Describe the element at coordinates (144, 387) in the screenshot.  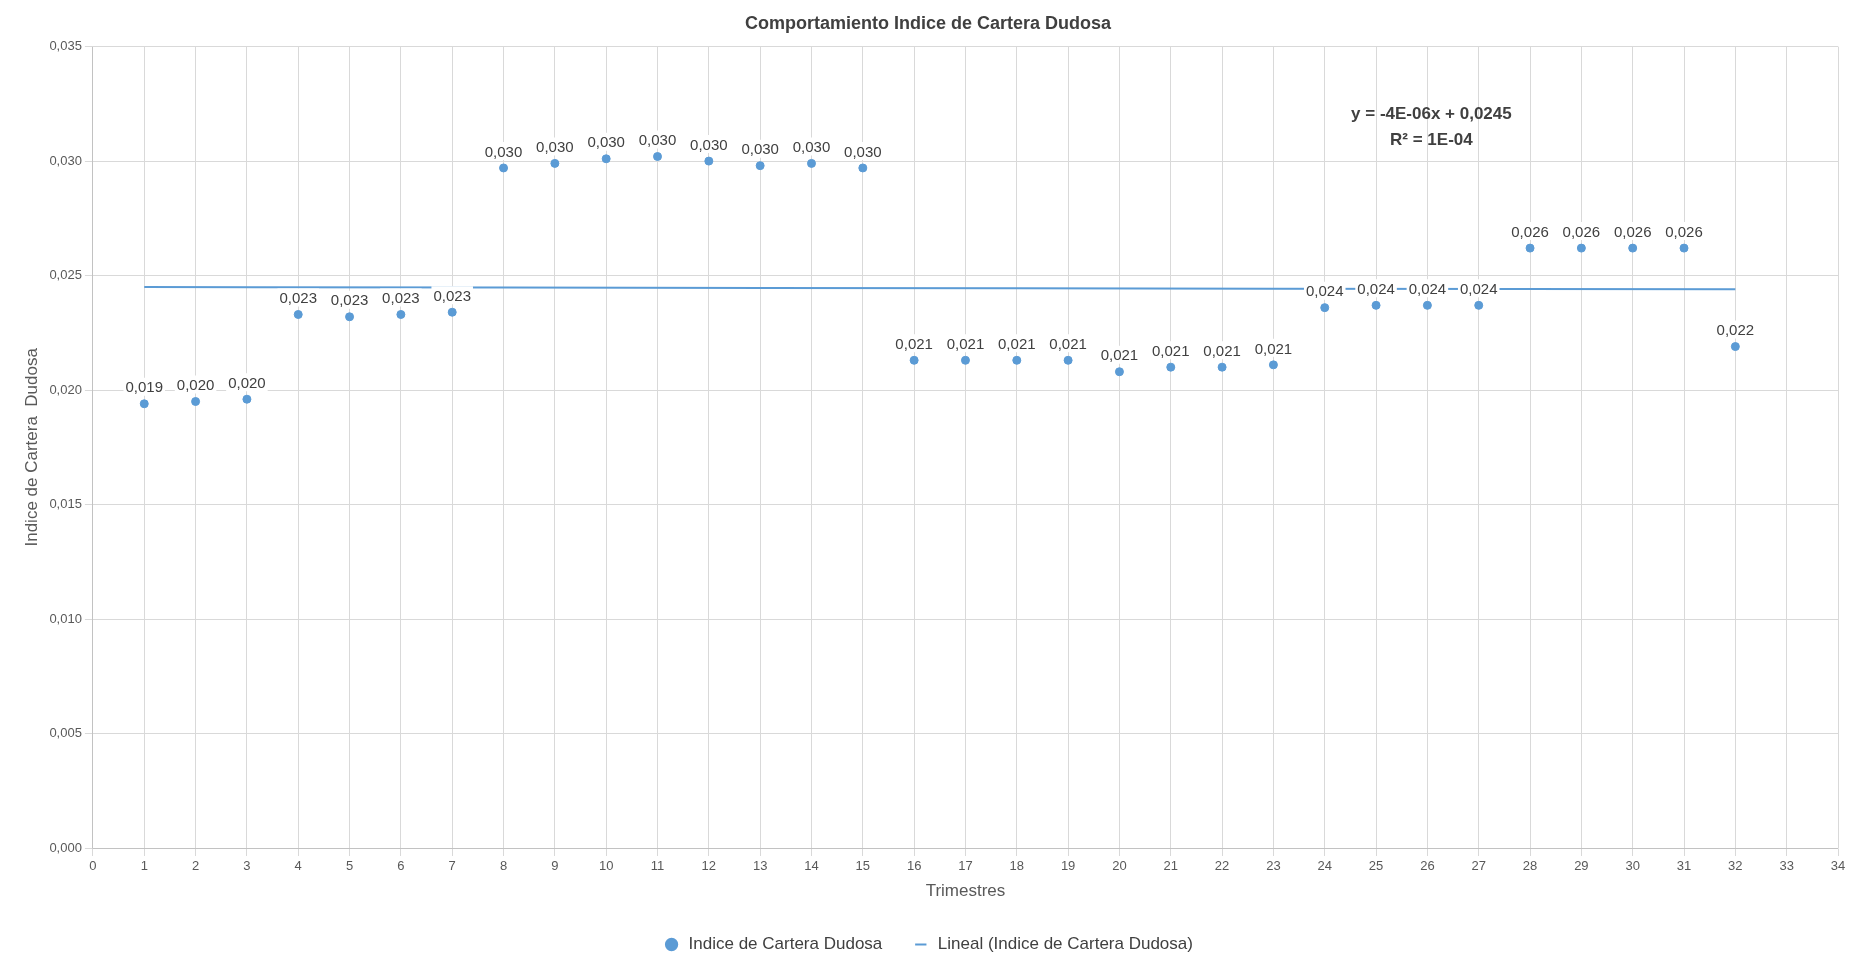
I see `data-label: 0,019` at that location.